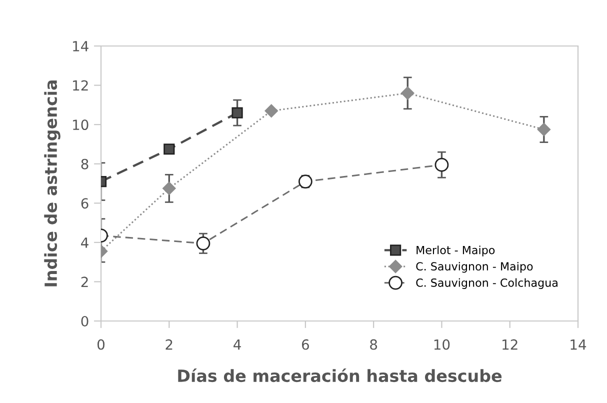 The height and width of the screenshot is (403, 607). I want to click on legend-label: C. Sauvignon - Colchagua, so click(487, 283).